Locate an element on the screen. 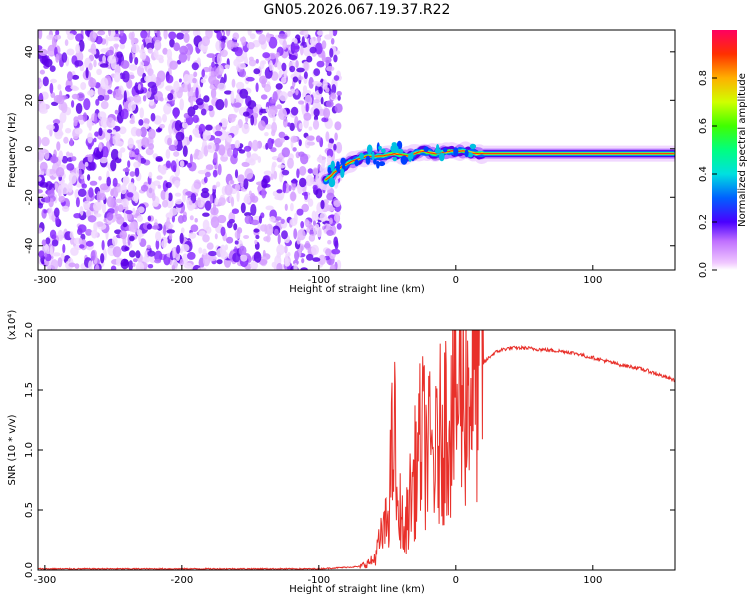 Image resolution: width=750 pixels, height=600 pixels. top-x-ticks: -300 -200 -100 0 100 is located at coordinates (317, 275).